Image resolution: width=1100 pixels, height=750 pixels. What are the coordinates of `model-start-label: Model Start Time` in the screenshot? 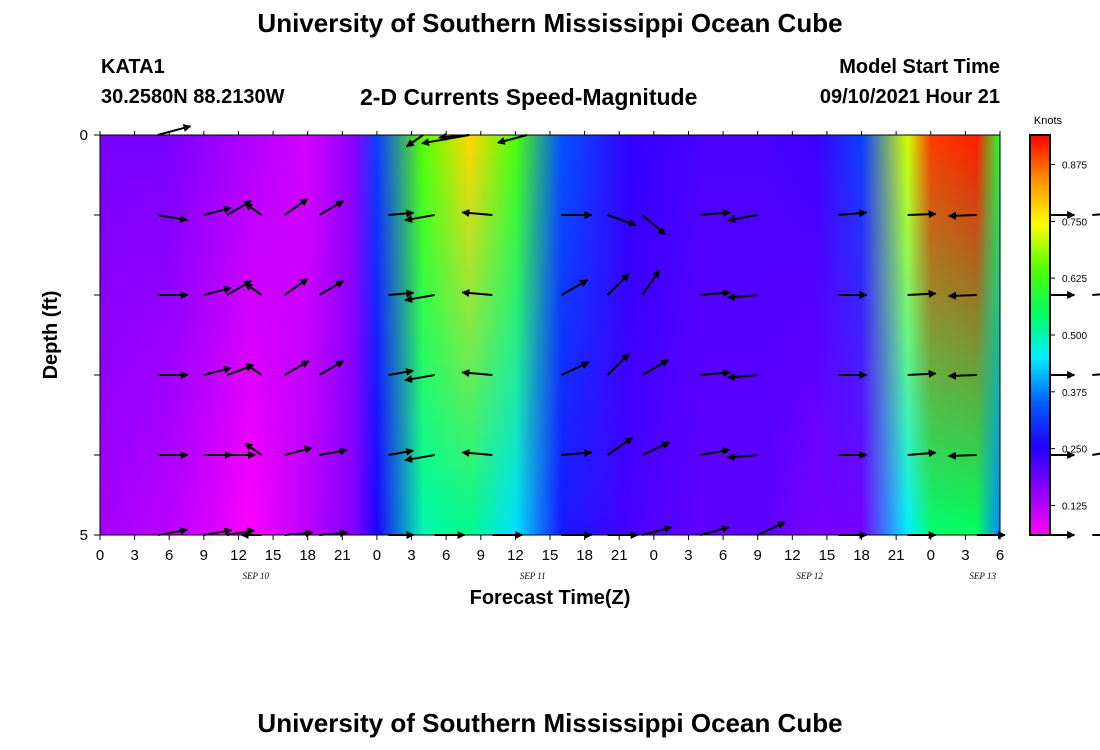 It's located at (919, 67).